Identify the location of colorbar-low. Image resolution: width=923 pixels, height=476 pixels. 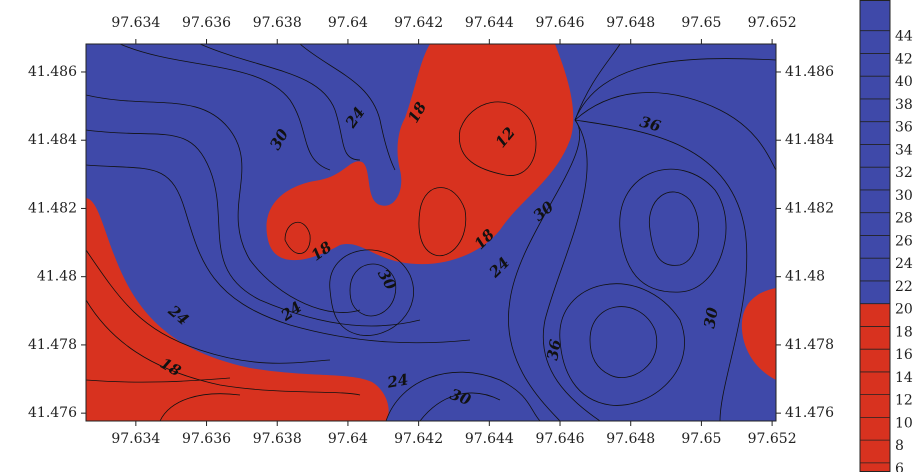
(875, 387).